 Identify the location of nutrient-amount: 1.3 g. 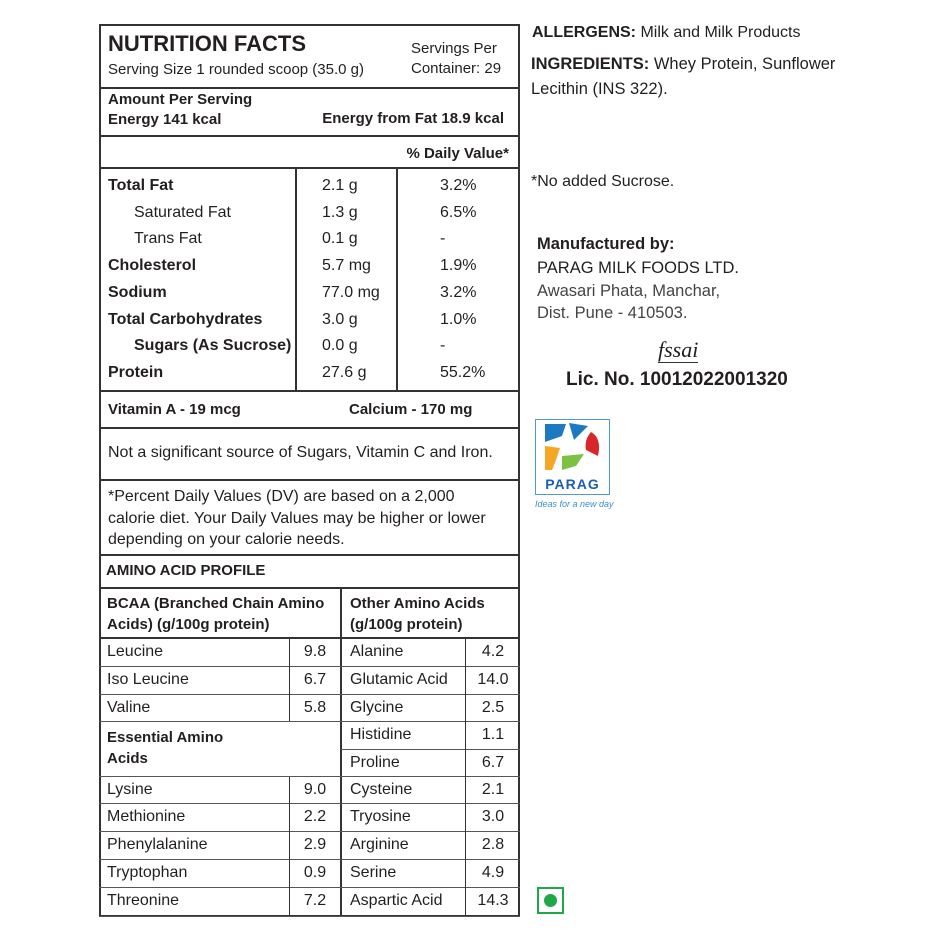
(340, 212).